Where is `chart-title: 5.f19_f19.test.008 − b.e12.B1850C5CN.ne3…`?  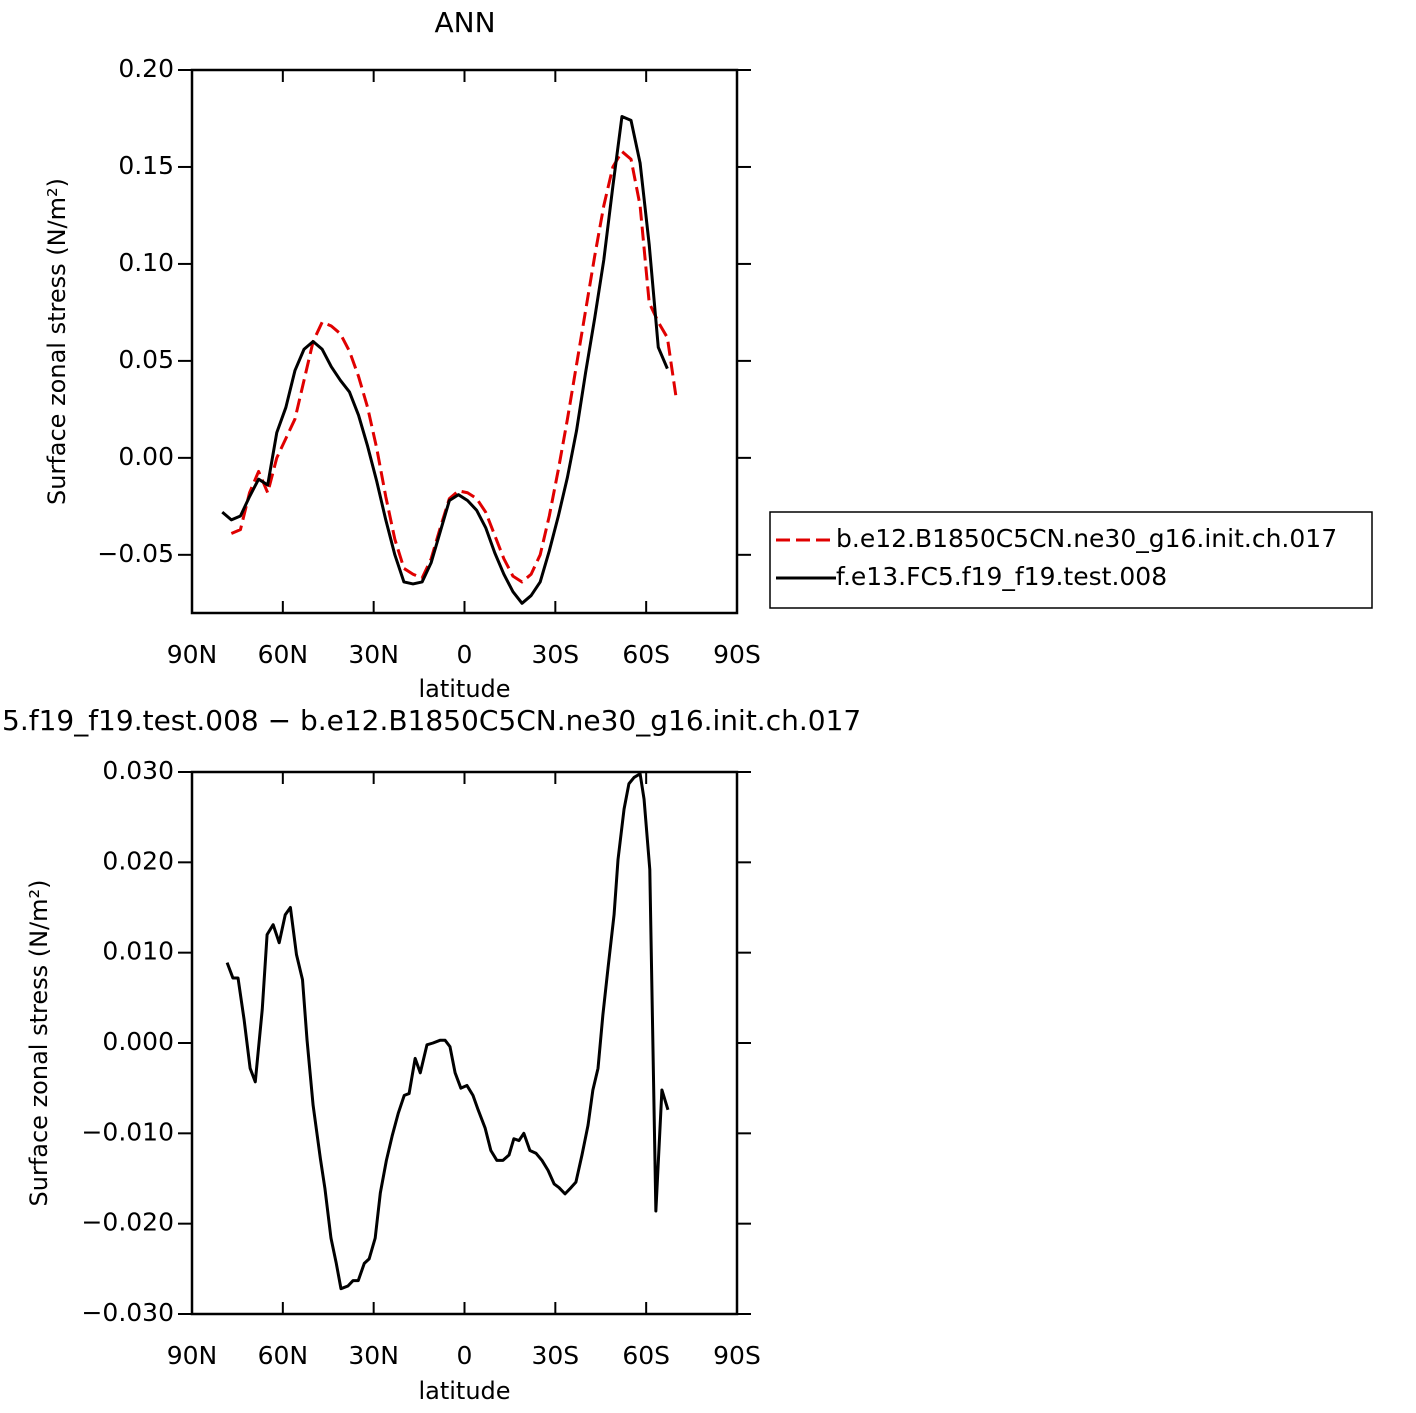
chart-title: 5.f19_f19.test.008 − b.e12.B1850C5CN.ne3… is located at coordinates (431, 720).